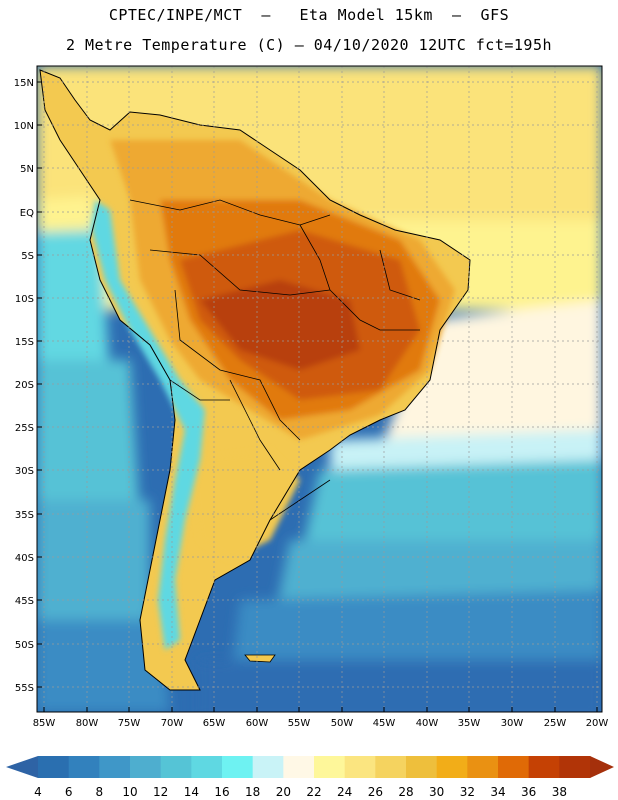  Describe the element at coordinates (24, 601) in the screenshot. I see `latitude-label: 45S` at that location.